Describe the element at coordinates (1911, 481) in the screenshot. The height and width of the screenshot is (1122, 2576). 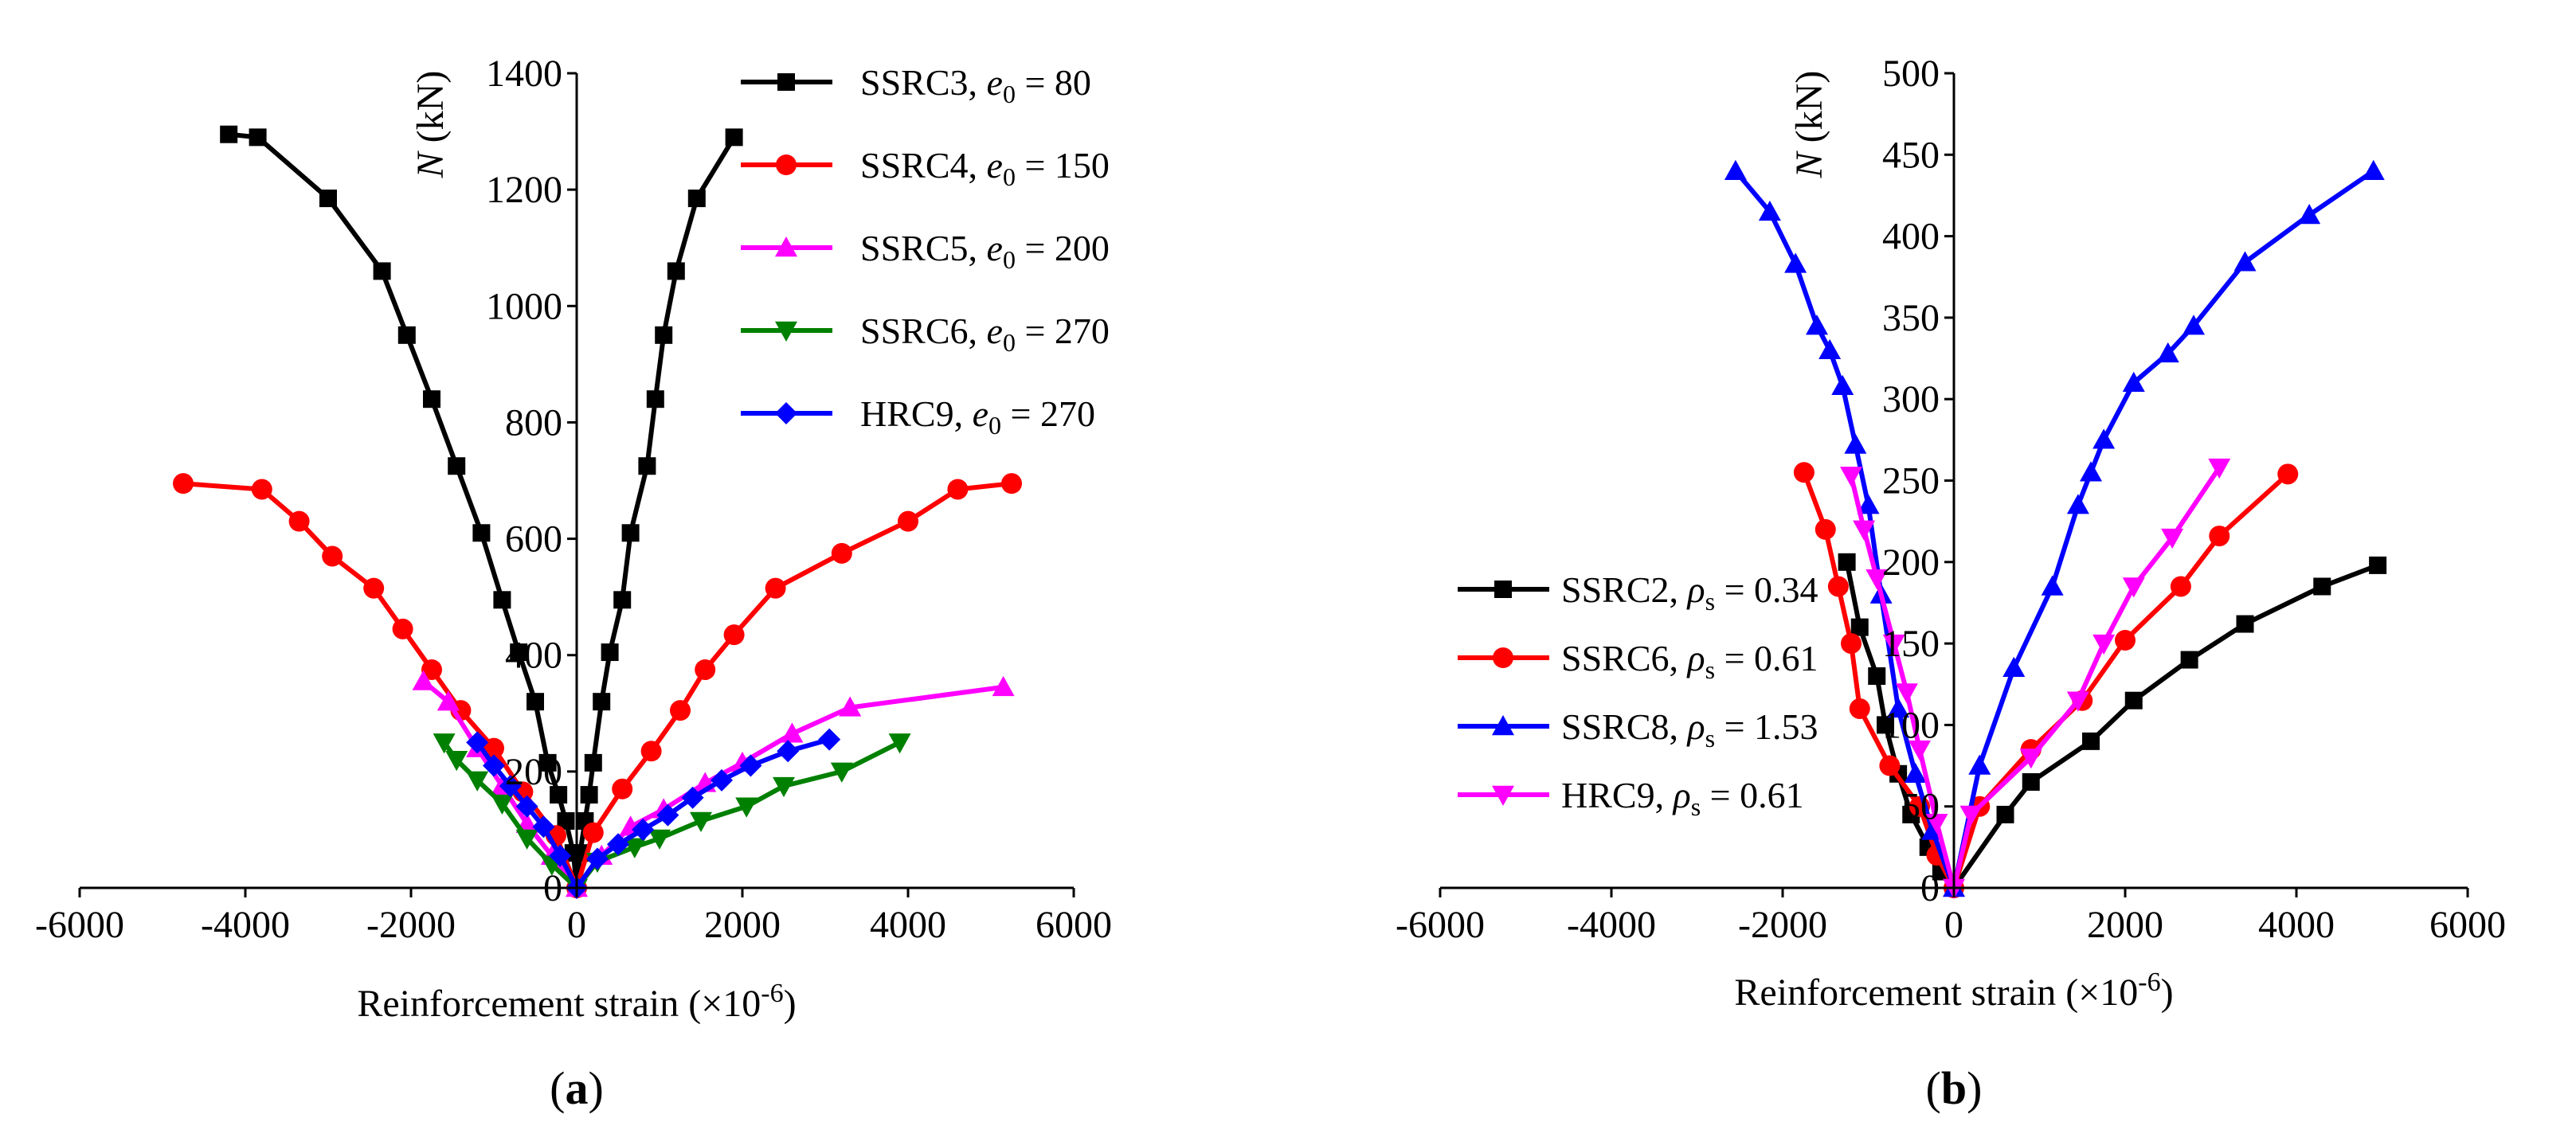
I see `y-tick-label-b: 250` at that location.